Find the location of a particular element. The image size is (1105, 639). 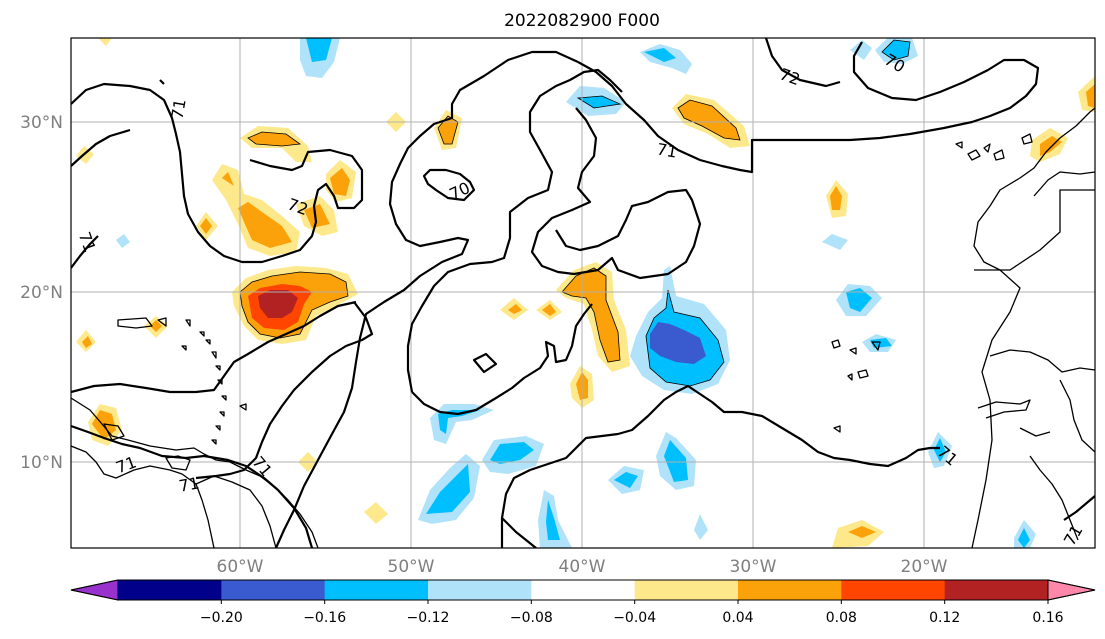

lon-label: 60°W is located at coordinates (240, 567).